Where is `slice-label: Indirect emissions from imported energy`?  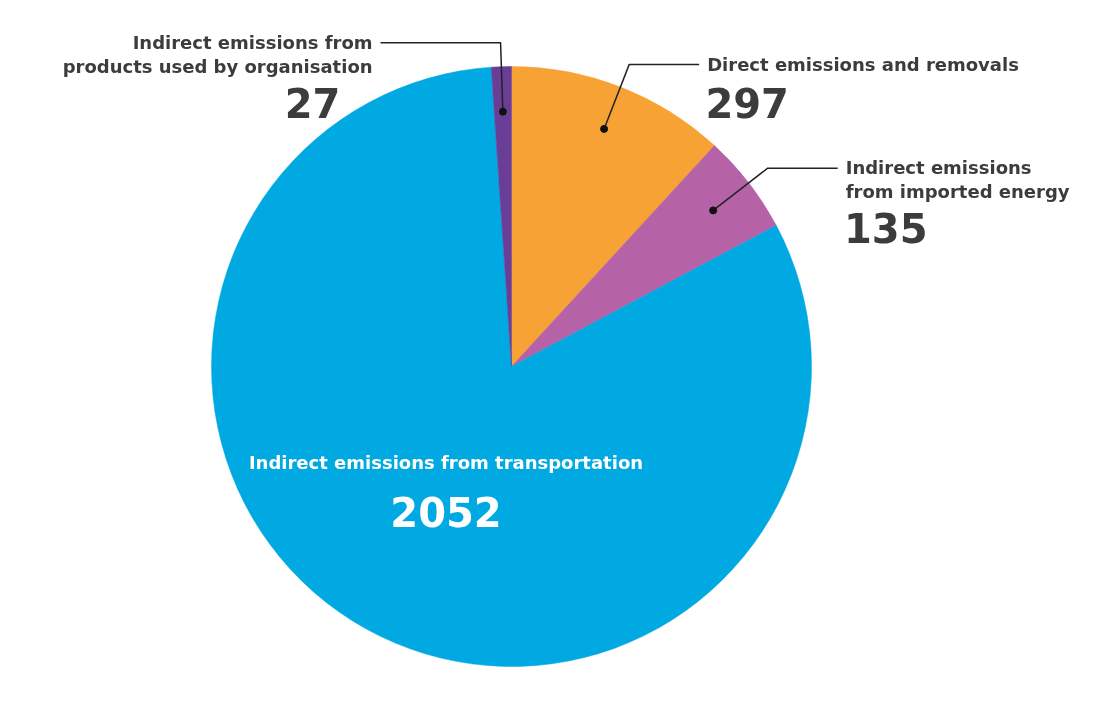
slice-label: Indirect emissions from imported energy is located at coordinates (957, 180).